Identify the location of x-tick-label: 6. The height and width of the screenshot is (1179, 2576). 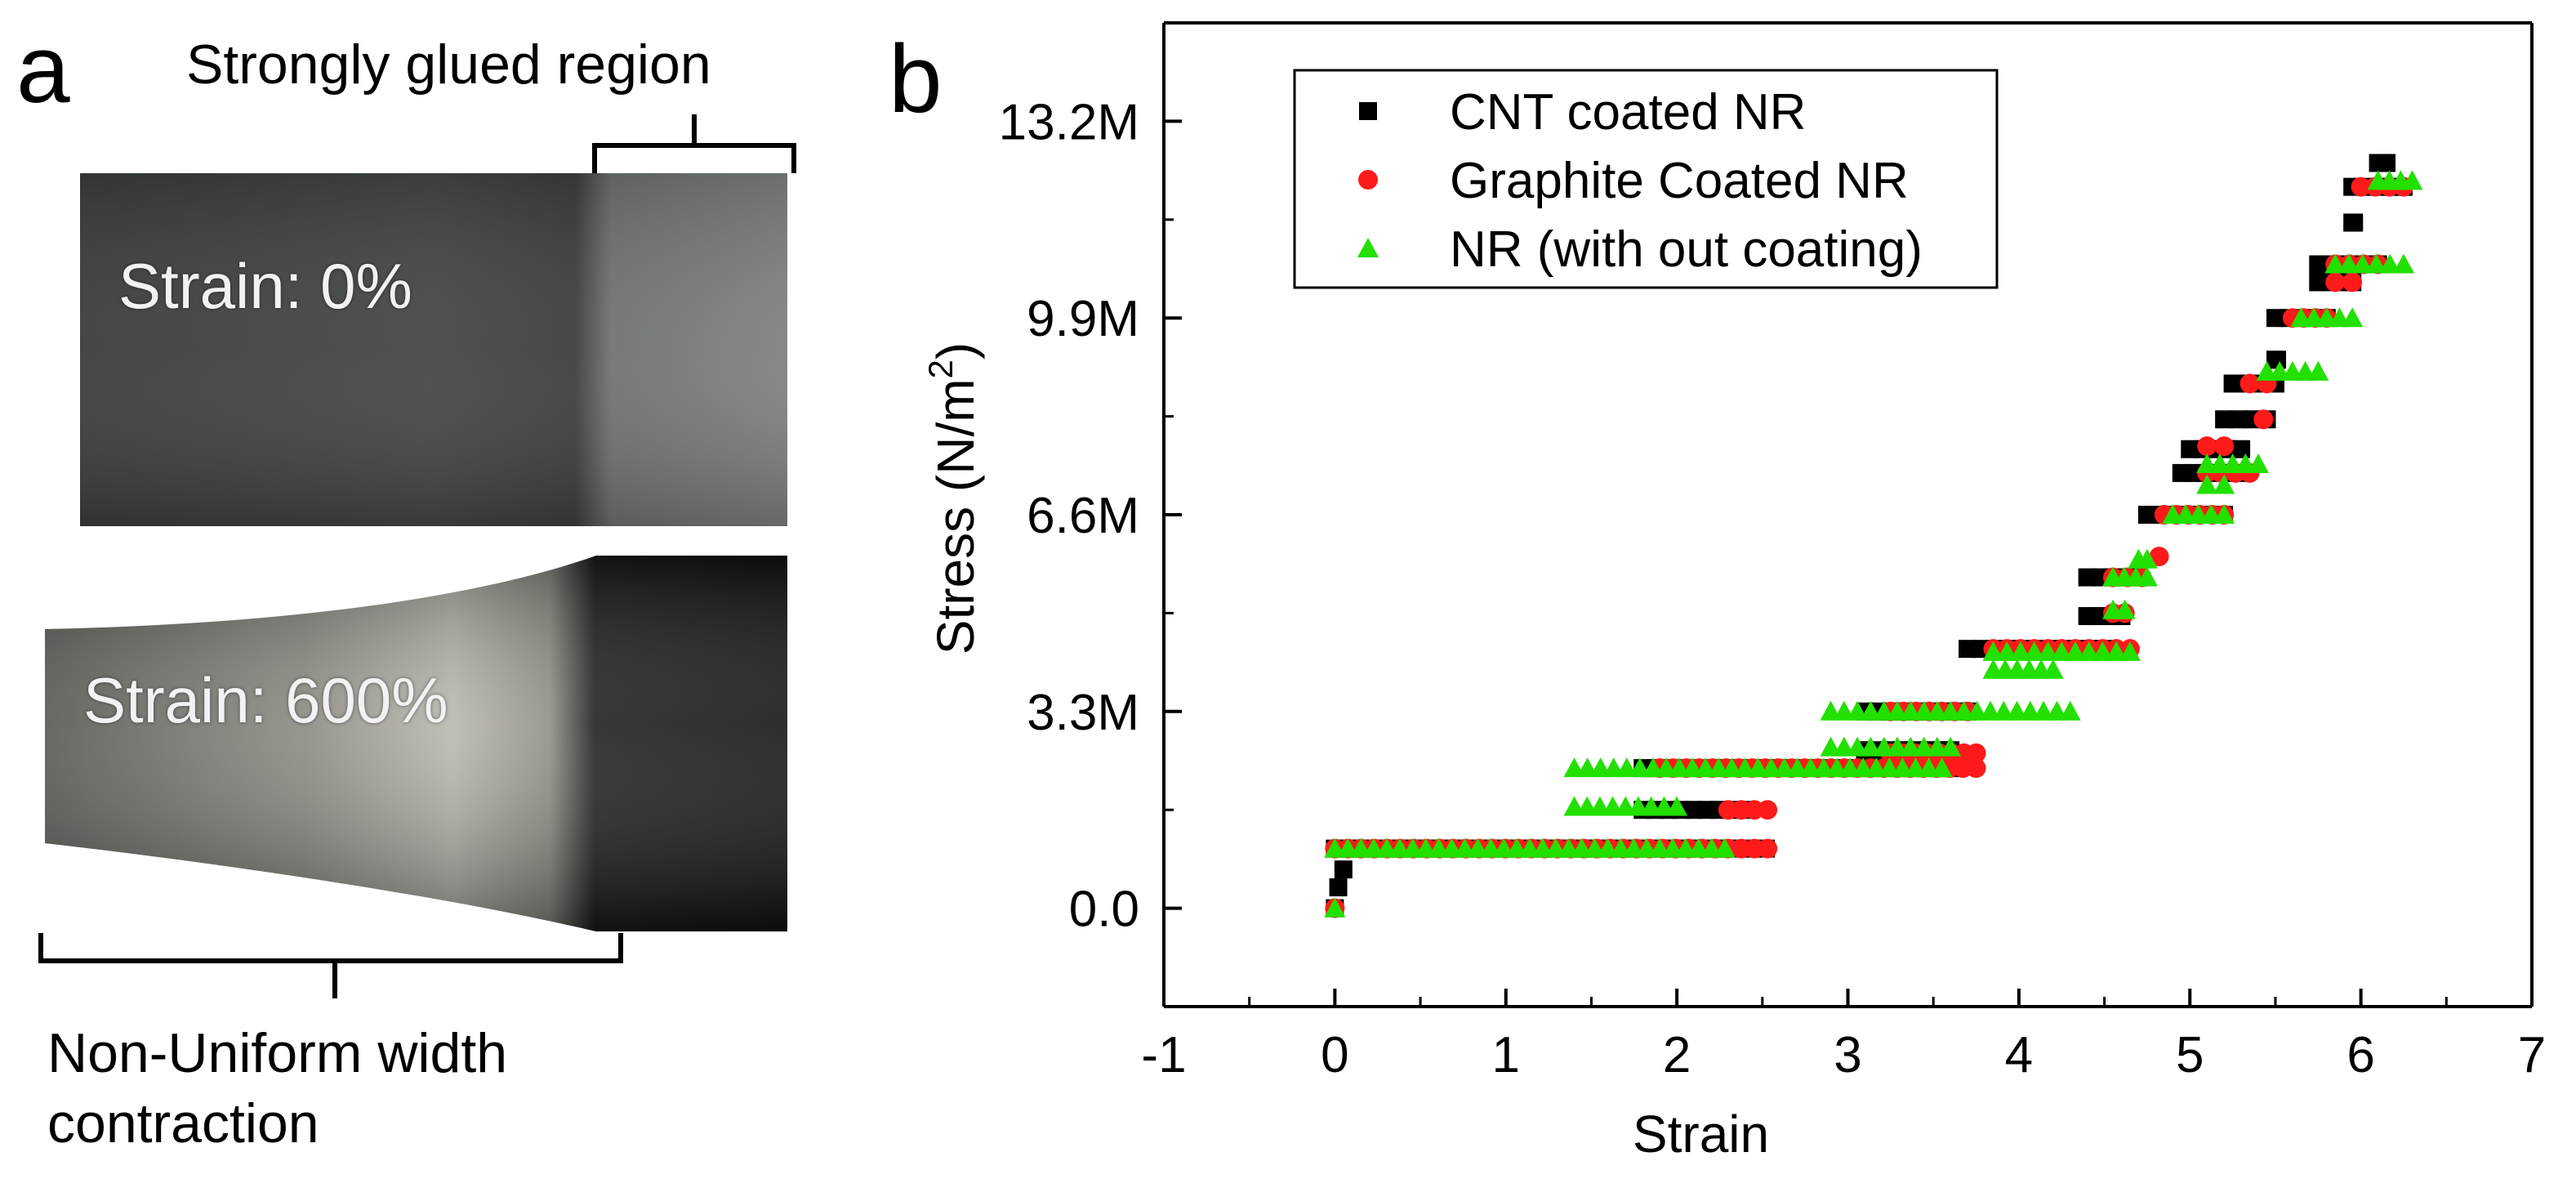
(2360, 1055).